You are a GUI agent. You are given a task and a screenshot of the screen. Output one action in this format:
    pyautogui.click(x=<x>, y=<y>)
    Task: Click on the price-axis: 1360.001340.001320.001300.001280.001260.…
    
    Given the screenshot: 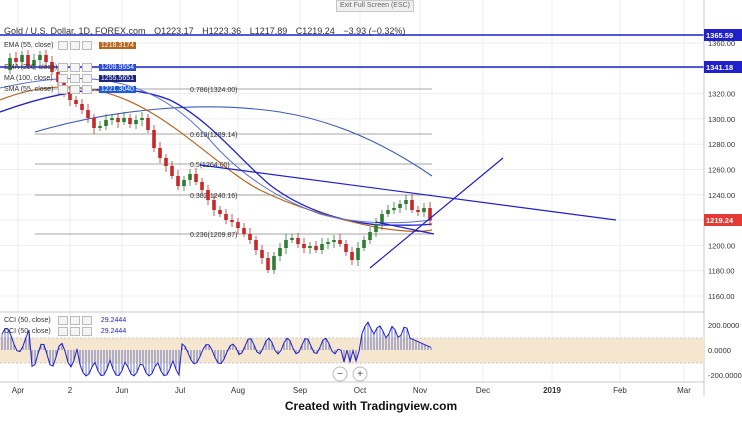 What is the action you would take?
    pyautogui.click(x=719, y=198)
    